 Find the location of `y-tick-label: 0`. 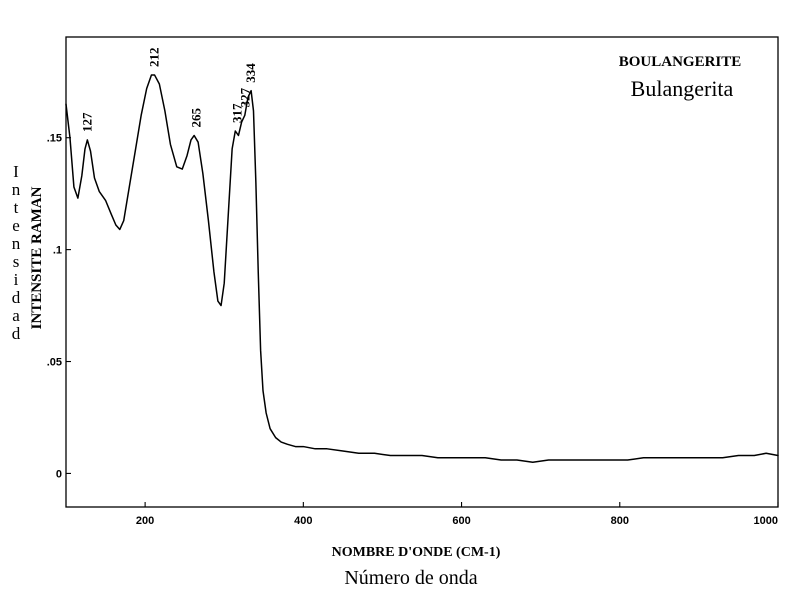

y-tick-label: 0 is located at coordinates (59, 474).